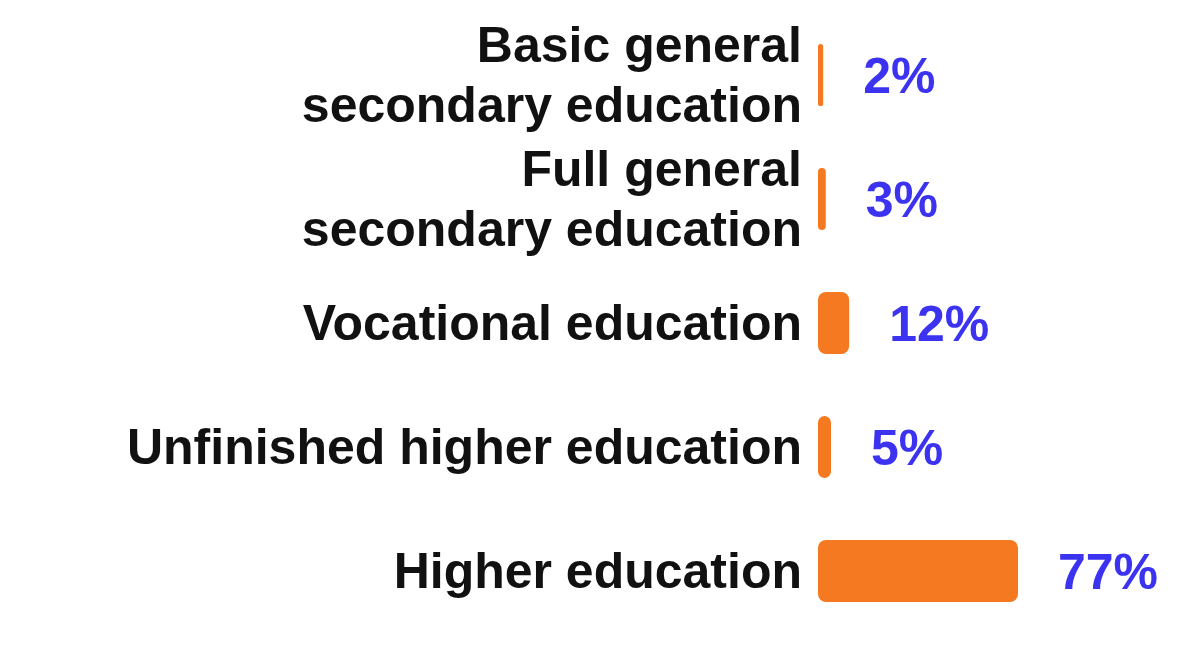 This screenshot has width=1178, height=648. Describe the element at coordinates (939, 323) in the screenshot. I see `data-label: 12%` at that location.